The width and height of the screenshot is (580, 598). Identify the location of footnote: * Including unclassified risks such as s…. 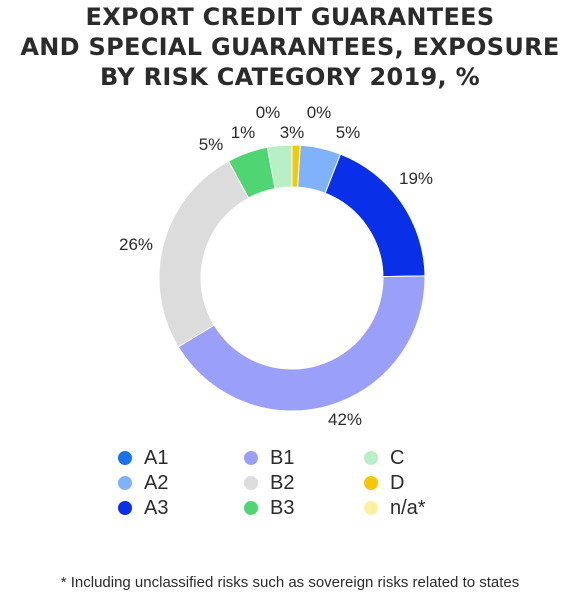
(290, 582).